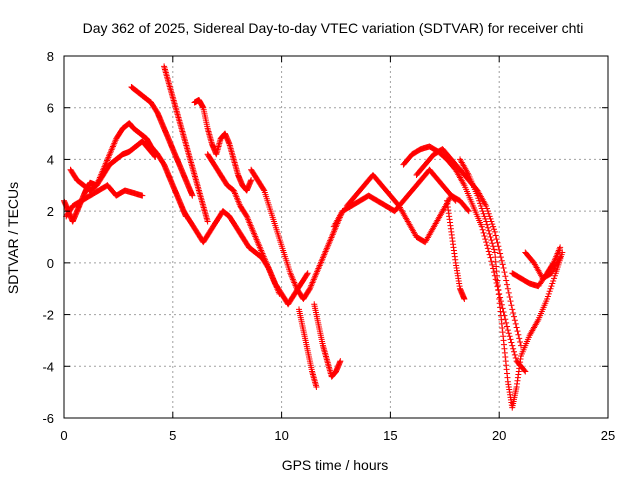 This screenshot has height=480, width=640. Describe the element at coordinates (63, 435) in the screenshot. I see `x-tick-label: 0` at that location.